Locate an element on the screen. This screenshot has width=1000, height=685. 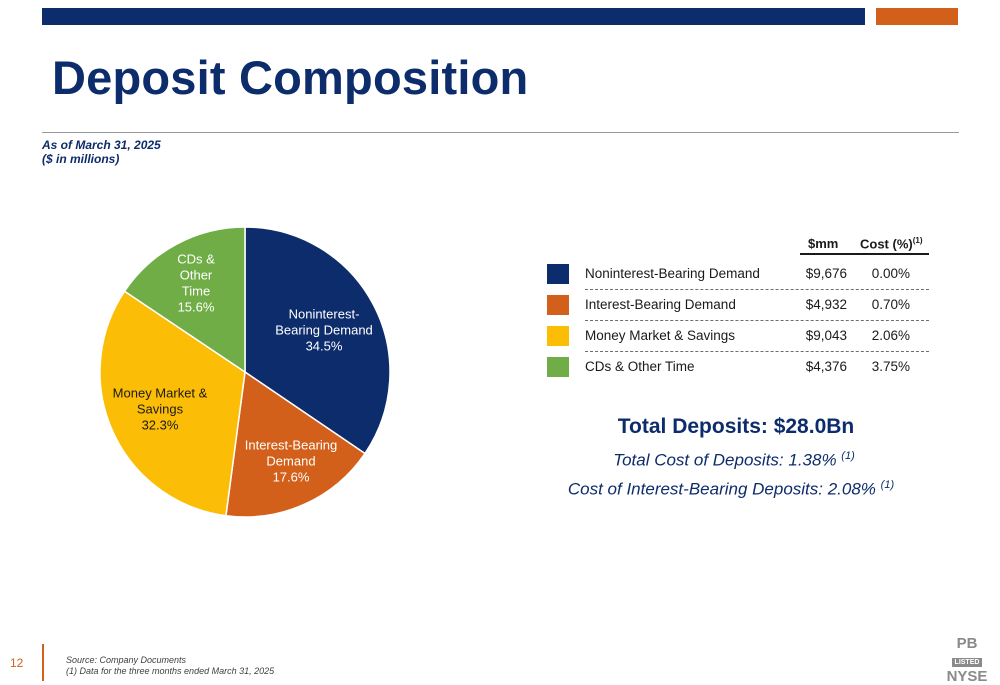
slide-subtitle: As of March 31, 2025 ($ in millions) is located at coordinates (101, 152).